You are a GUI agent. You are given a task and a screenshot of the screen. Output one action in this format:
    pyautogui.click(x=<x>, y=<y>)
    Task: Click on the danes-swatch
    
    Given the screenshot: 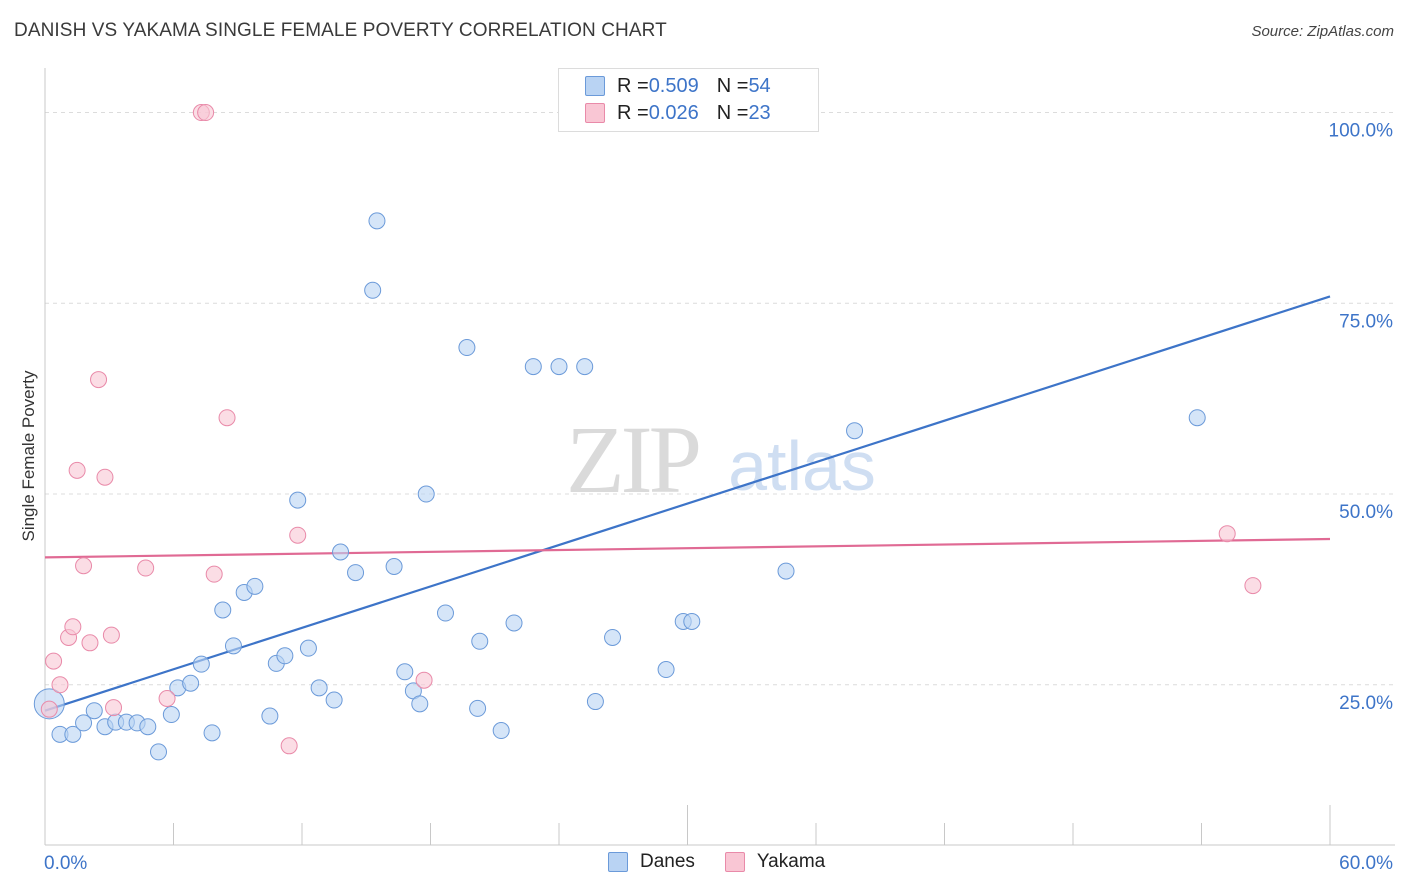 What is the action you would take?
    pyautogui.click(x=595, y=86)
    